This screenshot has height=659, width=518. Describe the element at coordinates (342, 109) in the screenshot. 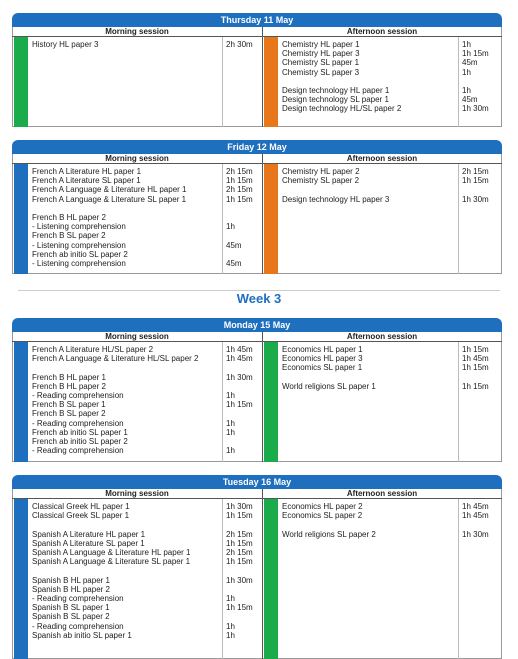

I see `paper-name: Design technology HL/SL paper 2` at that location.